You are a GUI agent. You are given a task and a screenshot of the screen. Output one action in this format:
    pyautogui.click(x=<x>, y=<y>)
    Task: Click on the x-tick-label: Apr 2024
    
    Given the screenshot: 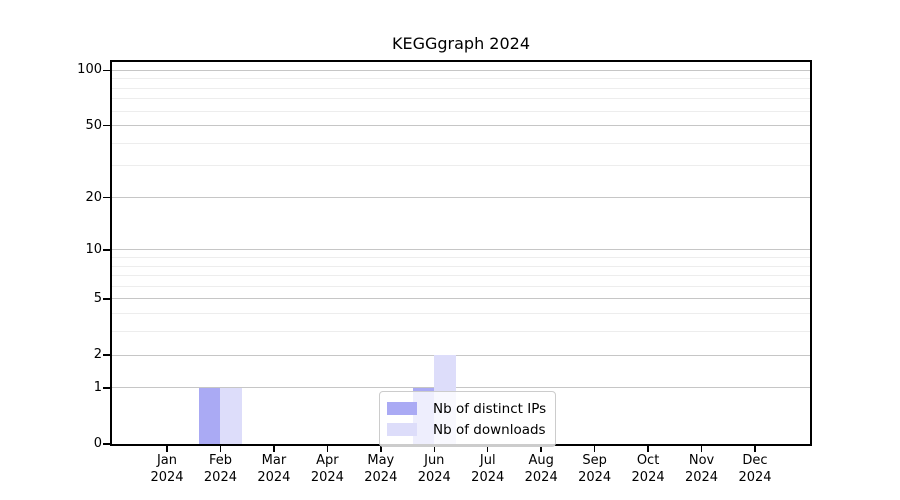 What is the action you would take?
    pyautogui.click(x=327, y=469)
    